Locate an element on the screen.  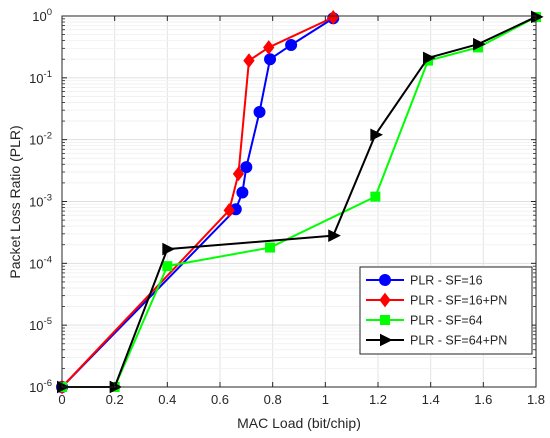
x-tick-label: 1.6 is located at coordinates (483, 399).